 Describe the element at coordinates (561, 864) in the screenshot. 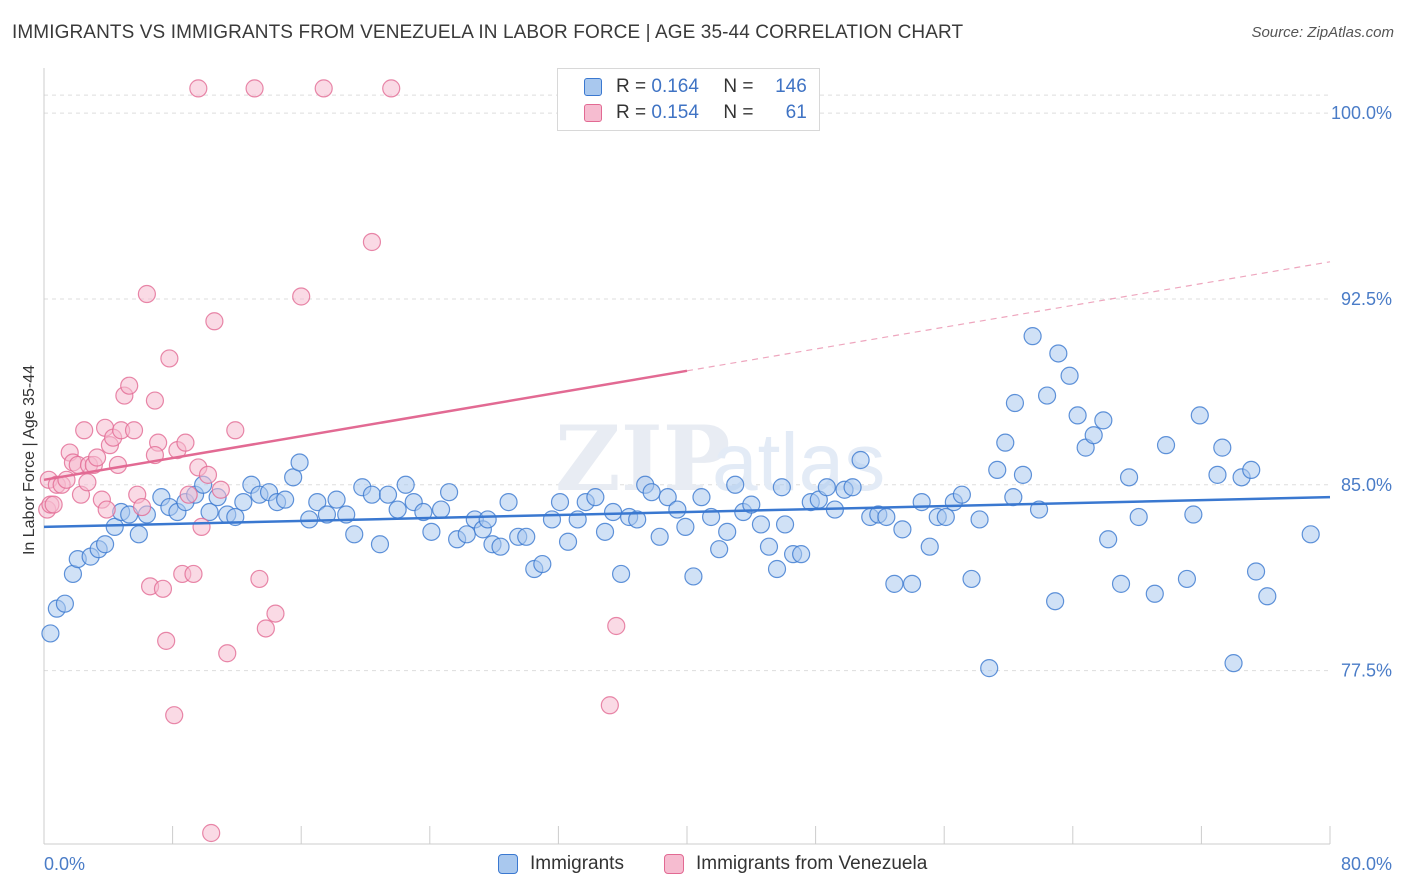

I see `legend-item-immigrants: Immigrants` at that location.